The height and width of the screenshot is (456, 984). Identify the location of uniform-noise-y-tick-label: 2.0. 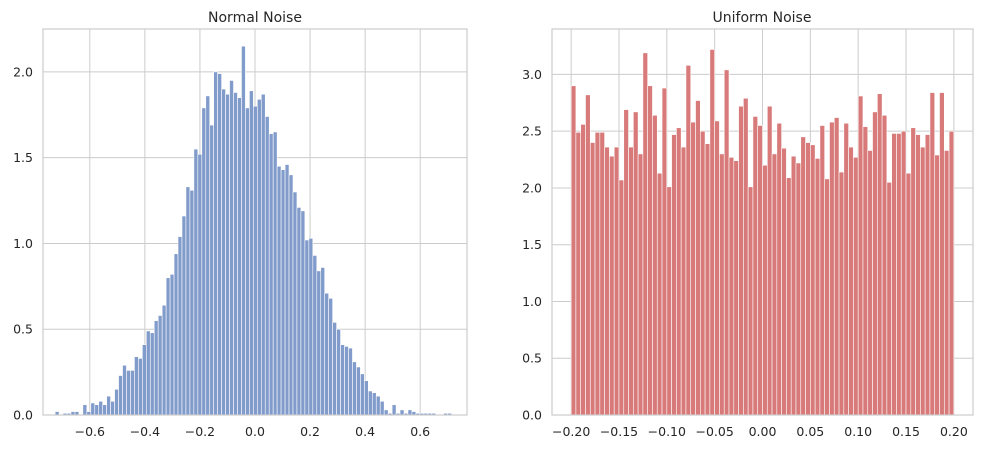
(532, 187).